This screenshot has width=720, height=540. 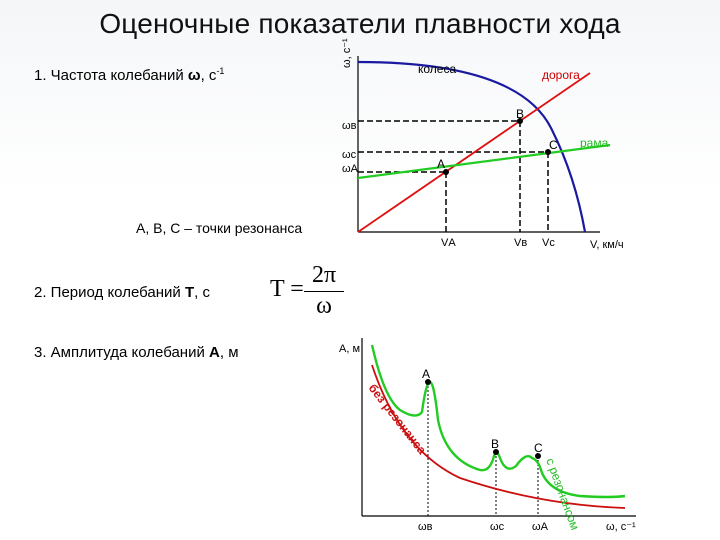 I want to click on frequency-unit-exp: -1, so click(x=220, y=71).